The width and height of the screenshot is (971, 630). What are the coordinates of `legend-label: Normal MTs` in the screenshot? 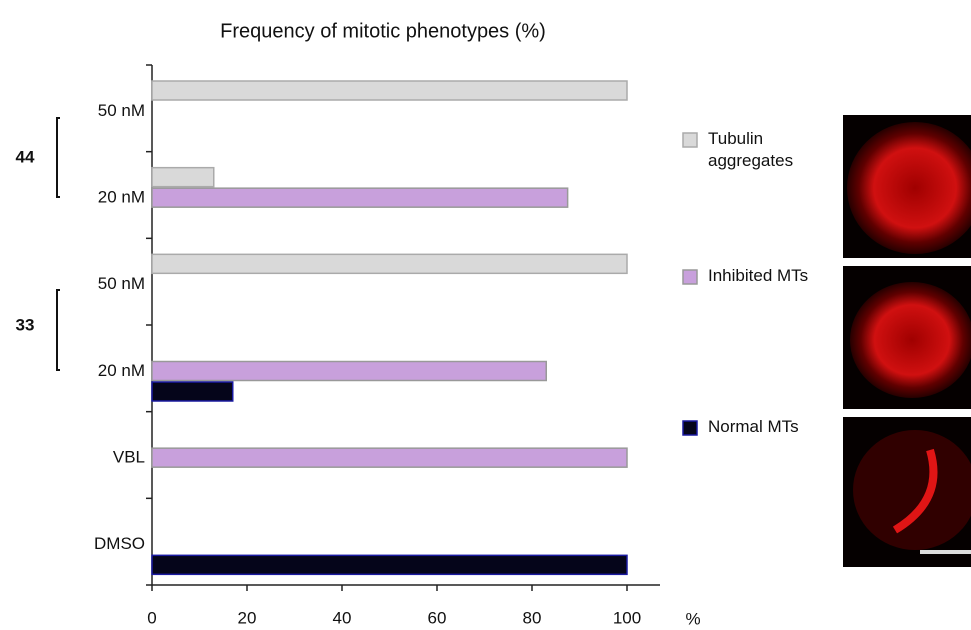 It's located at (753, 426).